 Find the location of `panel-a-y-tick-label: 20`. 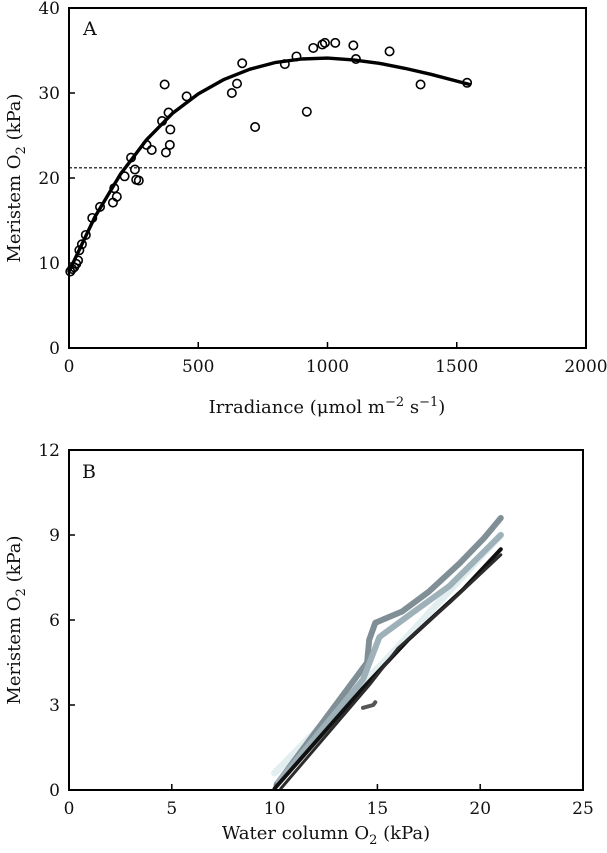

panel-a-y-tick-label: 20 is located at coordinates (49, 179).